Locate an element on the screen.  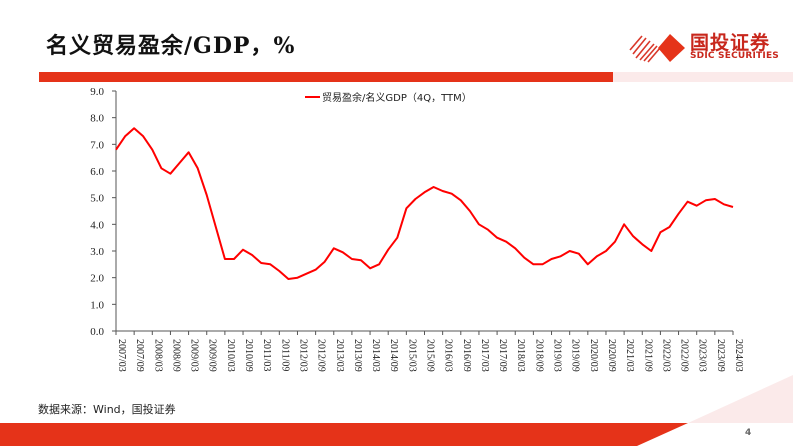
x-tick-label: 2010/09 is located at coordinates (248, 355).